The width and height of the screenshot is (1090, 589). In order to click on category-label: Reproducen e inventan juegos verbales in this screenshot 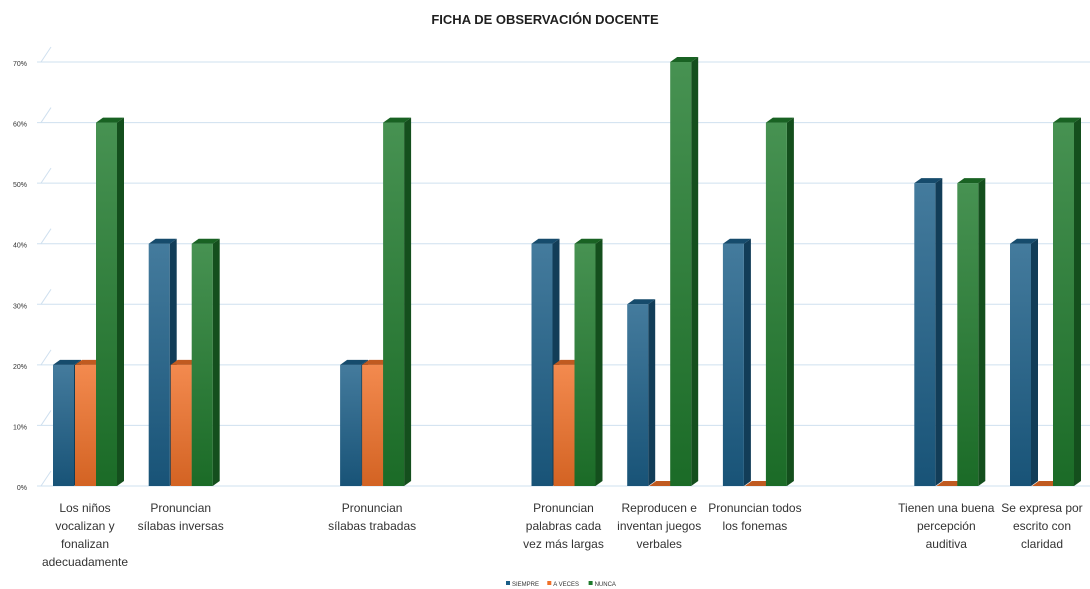, I will do `click(659, 526)`.